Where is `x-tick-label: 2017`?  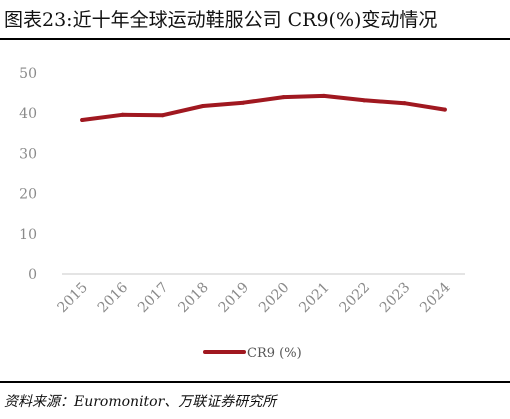 x-tick-label: 2017 is located at coordinates (153, 298).